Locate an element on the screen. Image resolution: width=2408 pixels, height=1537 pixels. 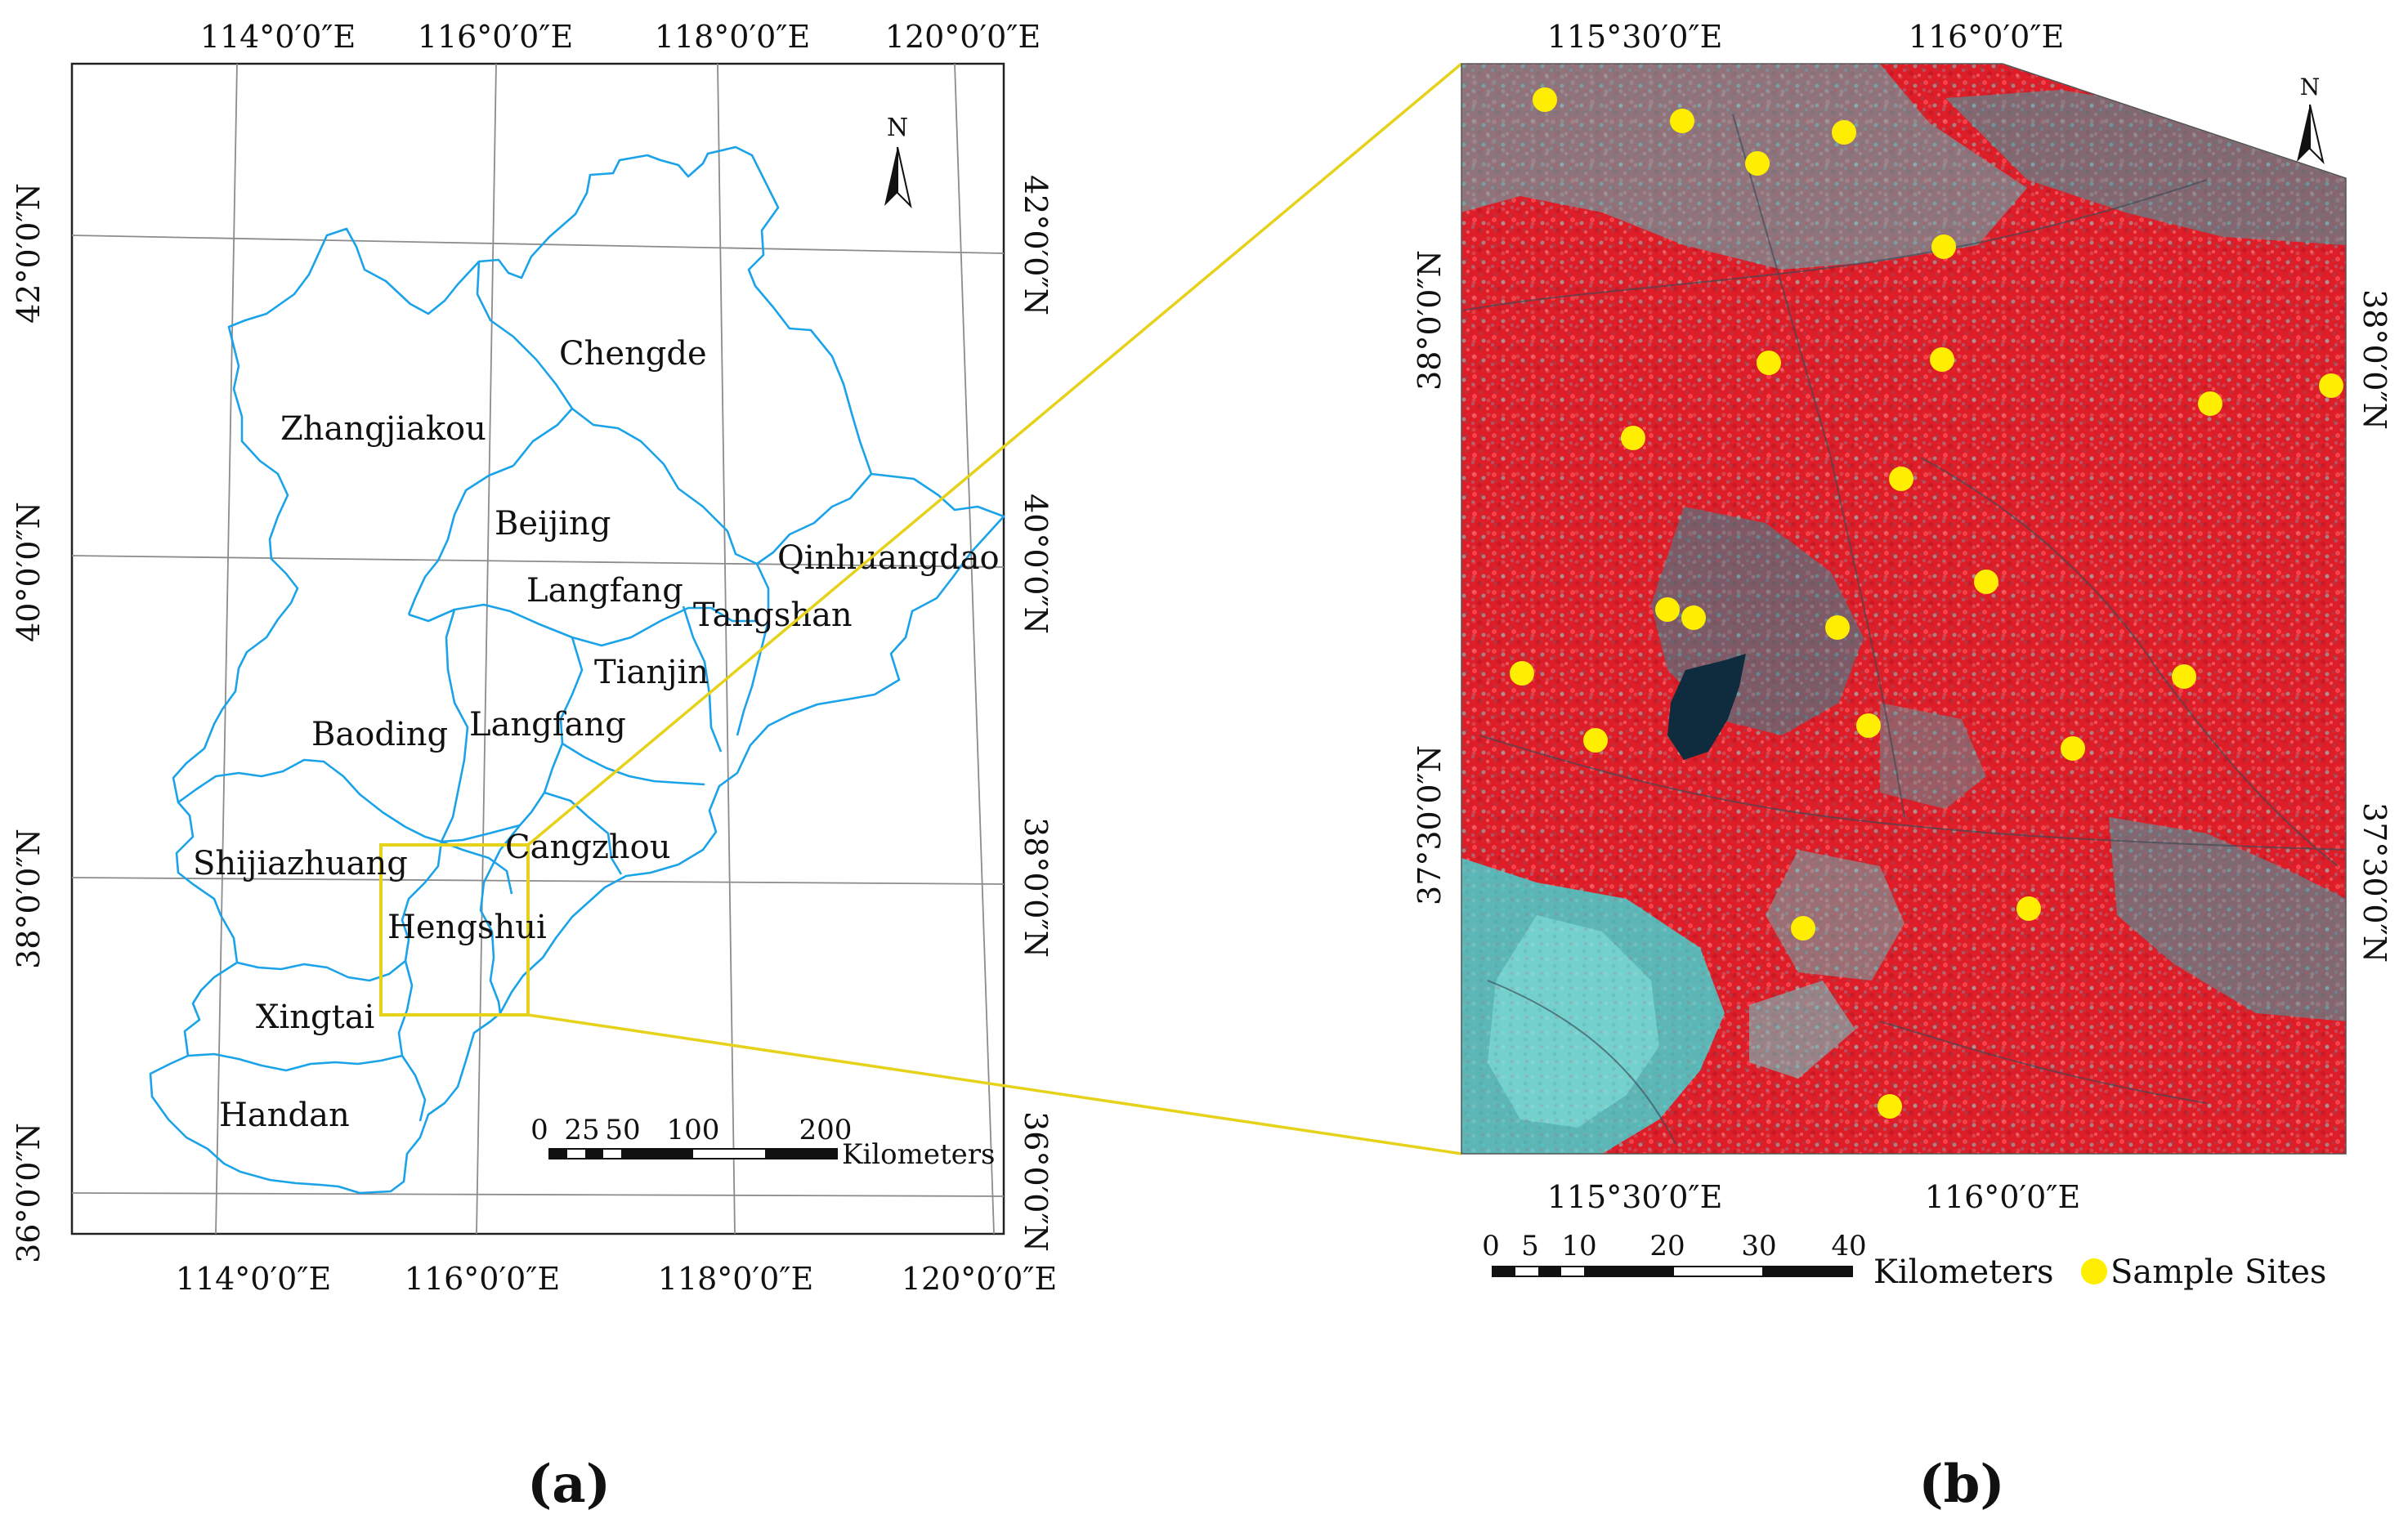
city-label-cangzhou: Cangzhou is located at coordinates (588, 847).